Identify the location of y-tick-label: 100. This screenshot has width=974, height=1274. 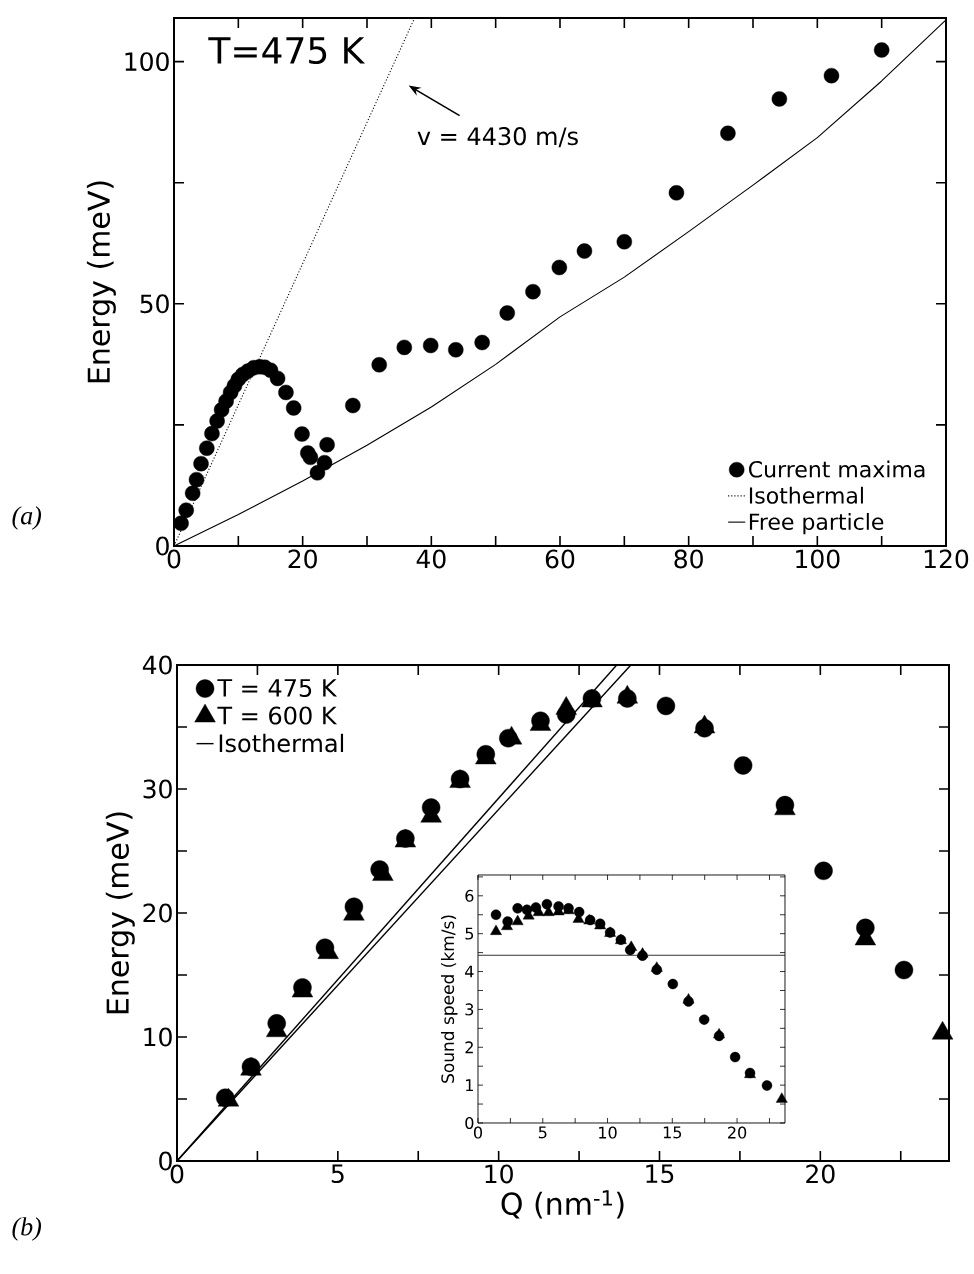
(147, 62).